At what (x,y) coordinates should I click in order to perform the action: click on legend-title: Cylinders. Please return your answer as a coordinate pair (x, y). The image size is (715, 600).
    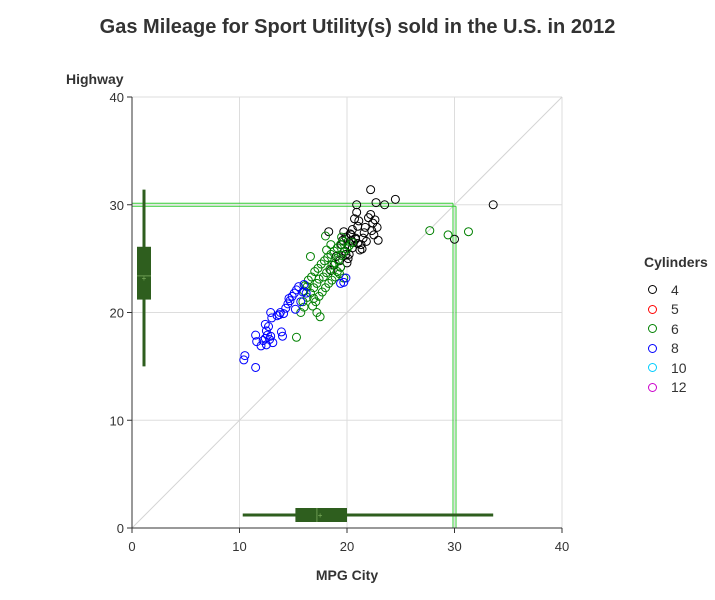
    Looking at the image, I should click on (676, 262).